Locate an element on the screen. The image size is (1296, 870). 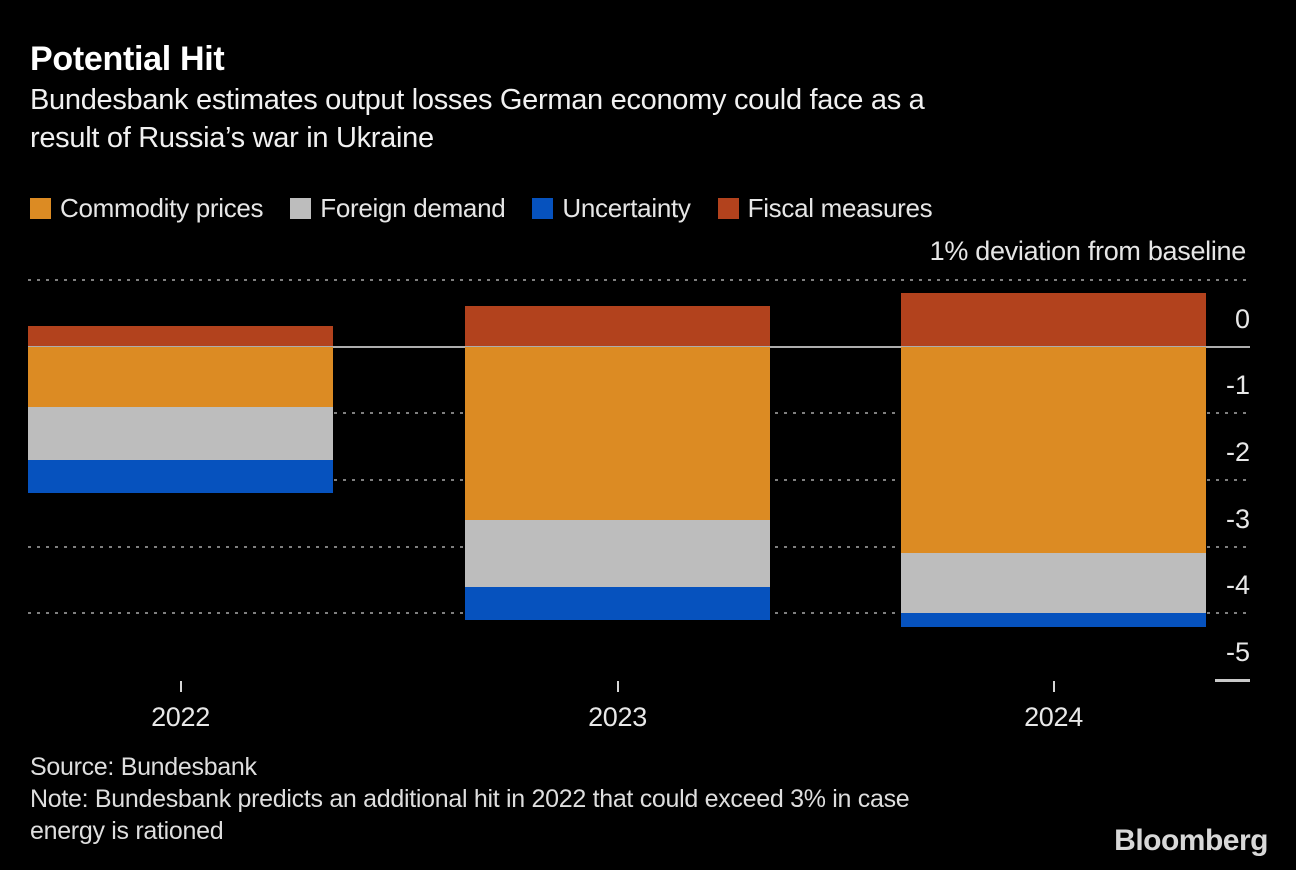
x-tick-2022 is located at coordinates (180, 686).